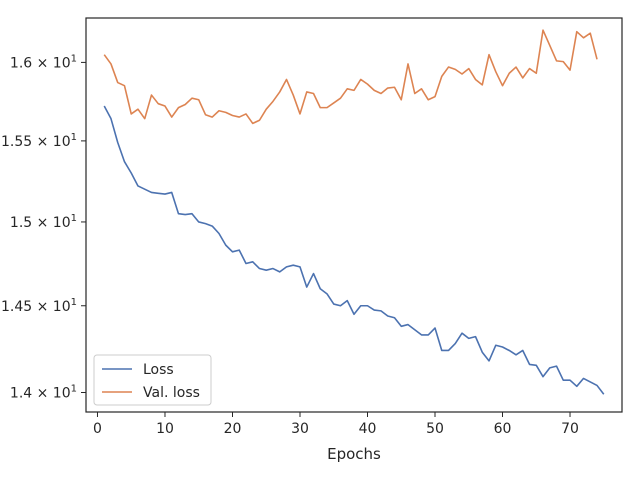 Image resolution: width=640 pixels, height=480 pixels. I want to click on x-axis-label: Epochs, so click(354, 454).